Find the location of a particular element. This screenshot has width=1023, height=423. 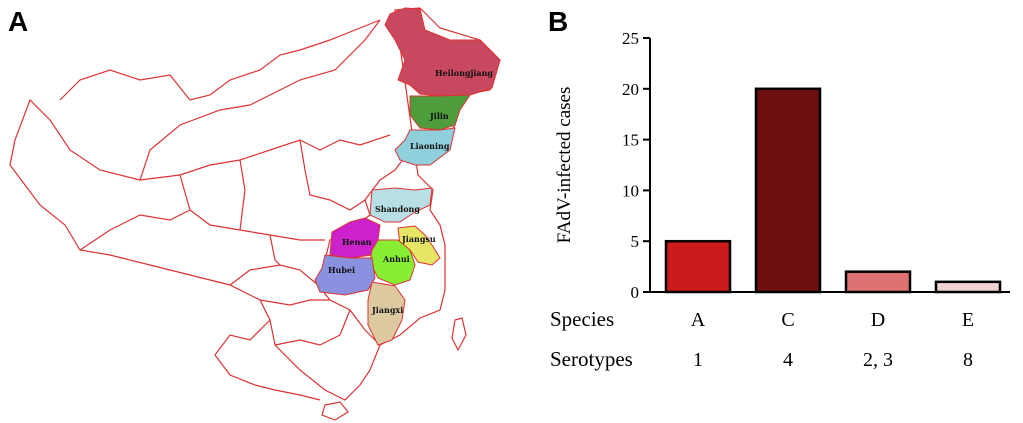

y-tick-label: 0 is located at coordinates (635, 292).